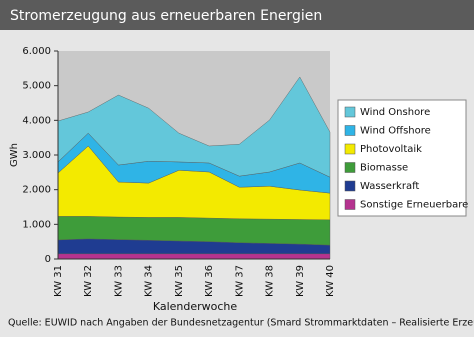  I want to click on area, so click(194, 256).